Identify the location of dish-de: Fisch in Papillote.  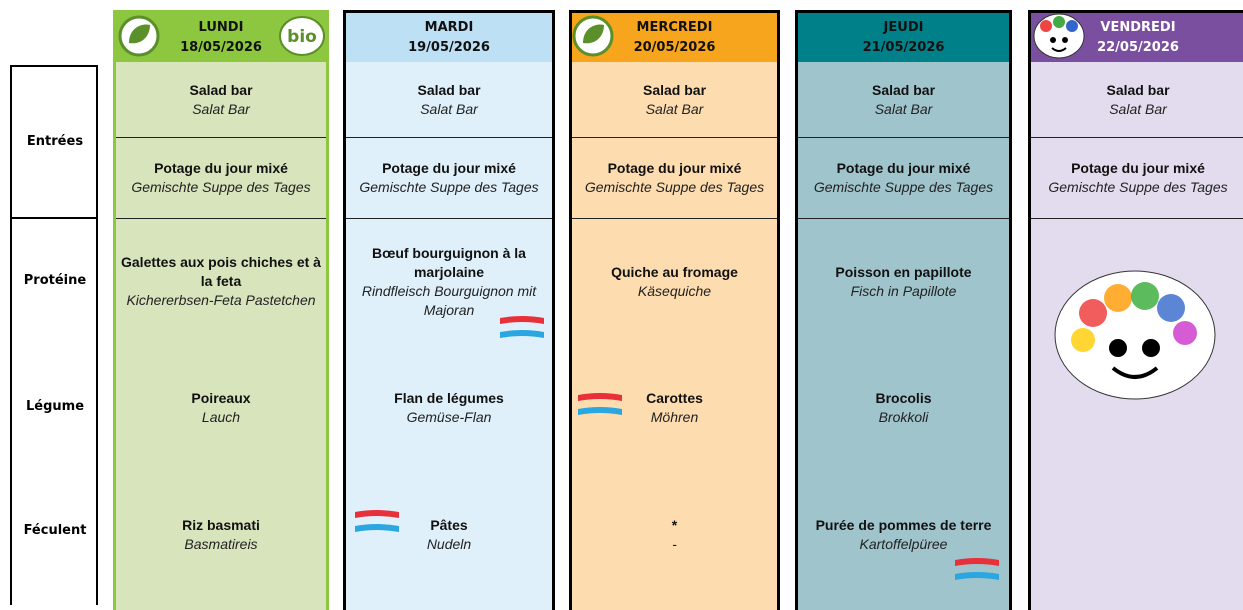
(903, 290).